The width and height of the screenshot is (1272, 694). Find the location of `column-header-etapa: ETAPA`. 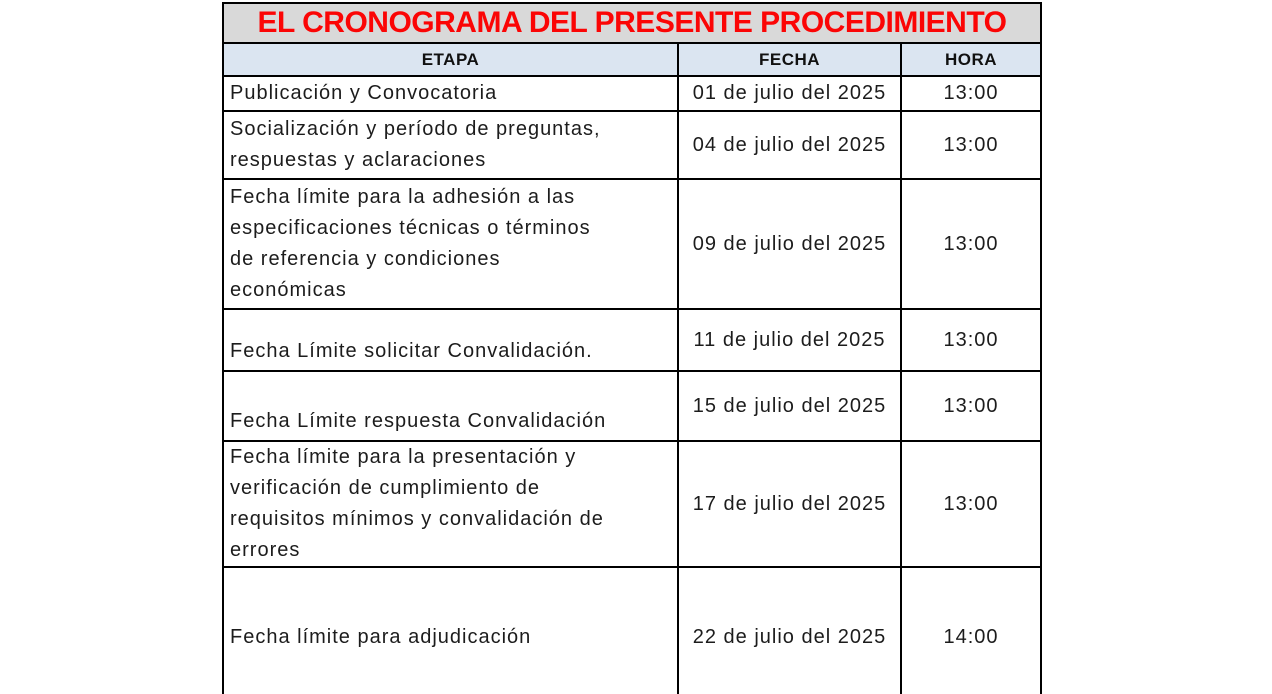

column-header-etapa: ETAPA is located at coordinates (450, 59).